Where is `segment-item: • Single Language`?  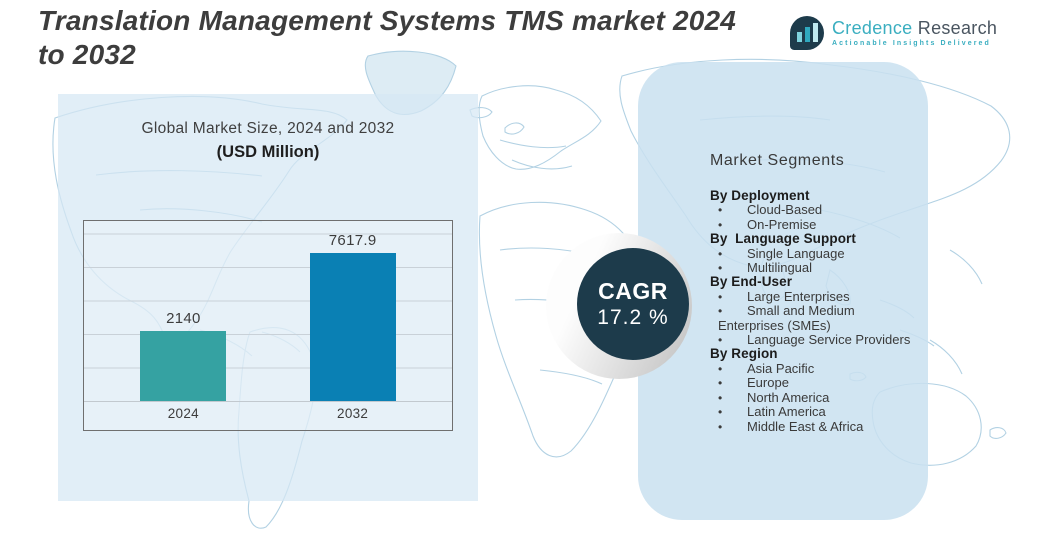
segment-item: • Single Language is located at coordinates (815, 253).